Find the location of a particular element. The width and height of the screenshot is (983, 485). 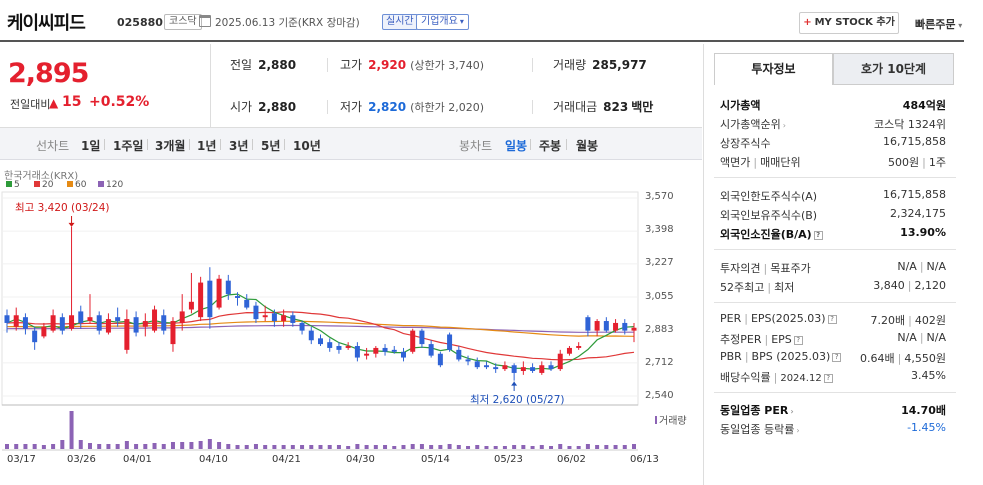

quick-order-button: 빠른주문 ▾ is located at coordinates (938, 24).